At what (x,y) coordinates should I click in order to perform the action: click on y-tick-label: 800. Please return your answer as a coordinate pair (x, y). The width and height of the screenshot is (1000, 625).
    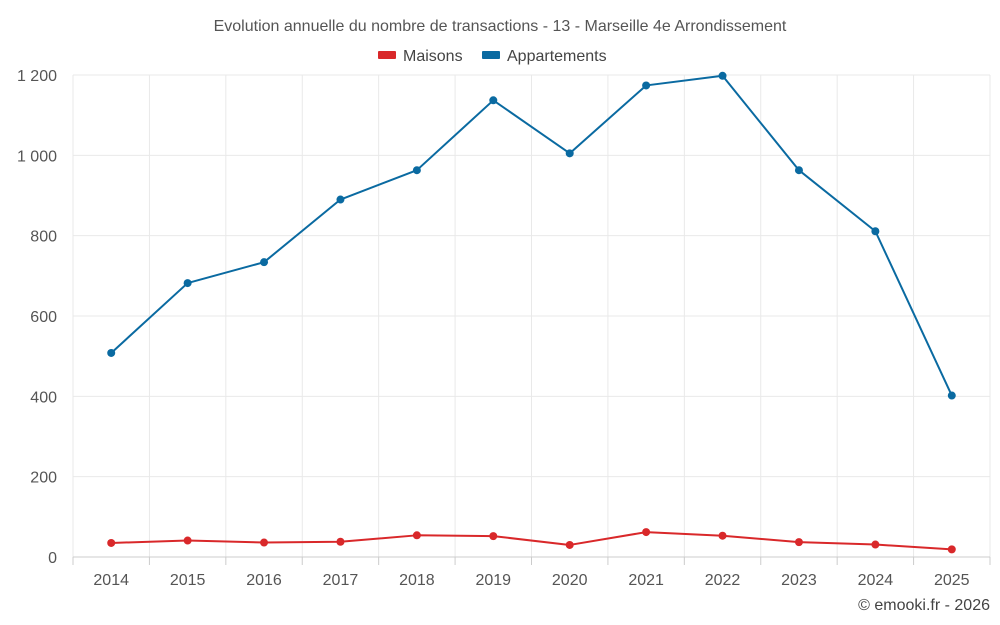
    Looking at the image, I should click on (43, 237).